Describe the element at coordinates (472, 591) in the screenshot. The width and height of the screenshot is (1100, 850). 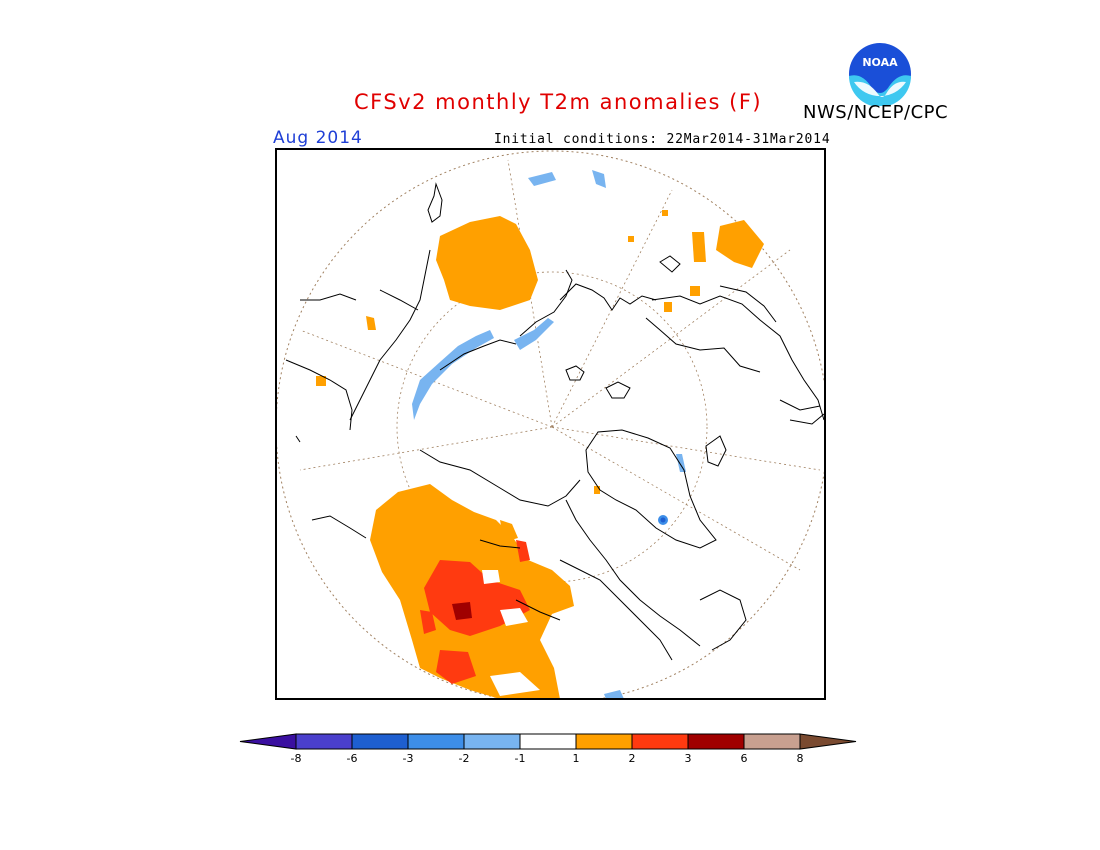
I see `anomaly-region-asia` at that location.